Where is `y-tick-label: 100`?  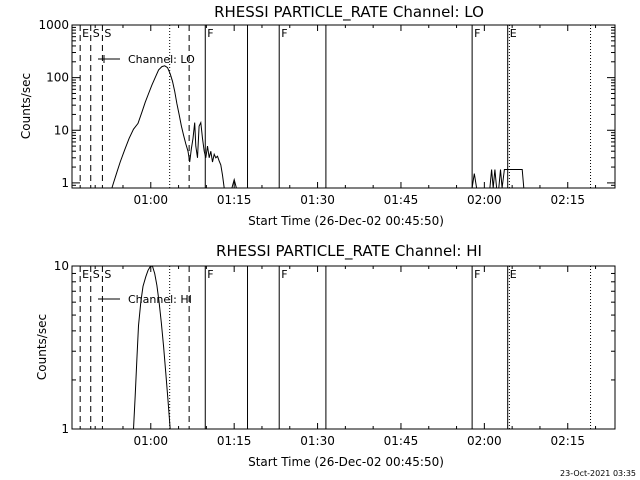
y-tick-label: 100 is located at coordinates (57, 78).